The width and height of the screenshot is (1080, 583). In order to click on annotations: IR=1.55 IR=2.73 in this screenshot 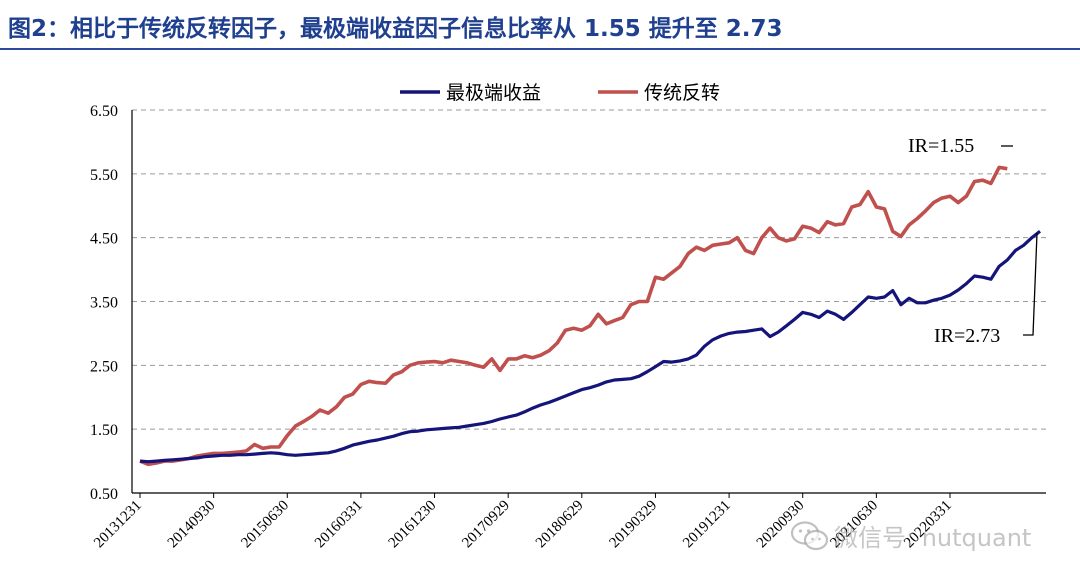, I will do `click(973, 241)`.